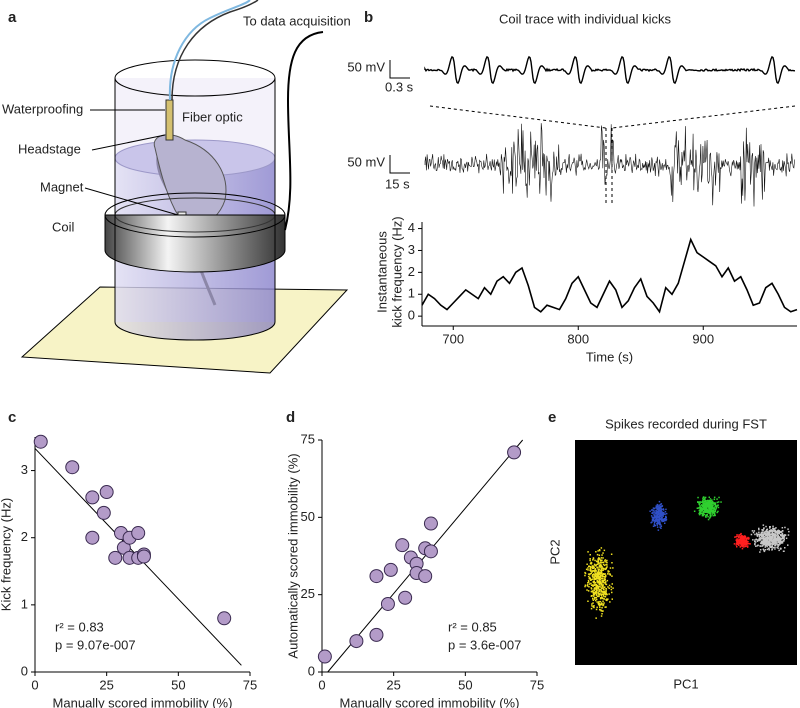 This screenshot has height=708, width=800. What do you see at coordinates (62, 186) in the screenshot?
I see `diagram-label: Magnet` at bounding box center [62, 186].